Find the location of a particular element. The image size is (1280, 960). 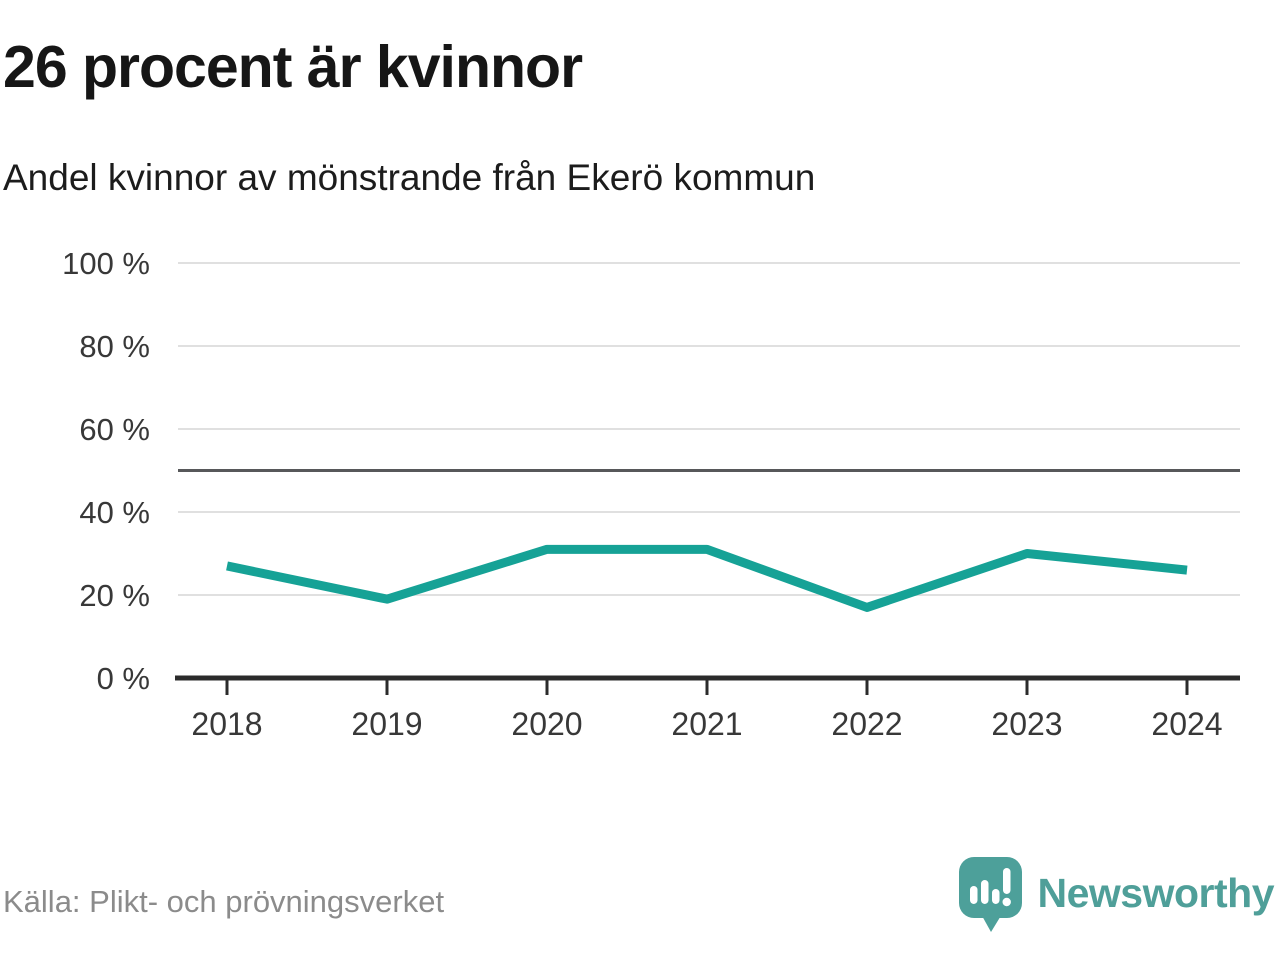

source-text: Källa: Plikt- och prövningsverket is located at coordinates (224, 901).